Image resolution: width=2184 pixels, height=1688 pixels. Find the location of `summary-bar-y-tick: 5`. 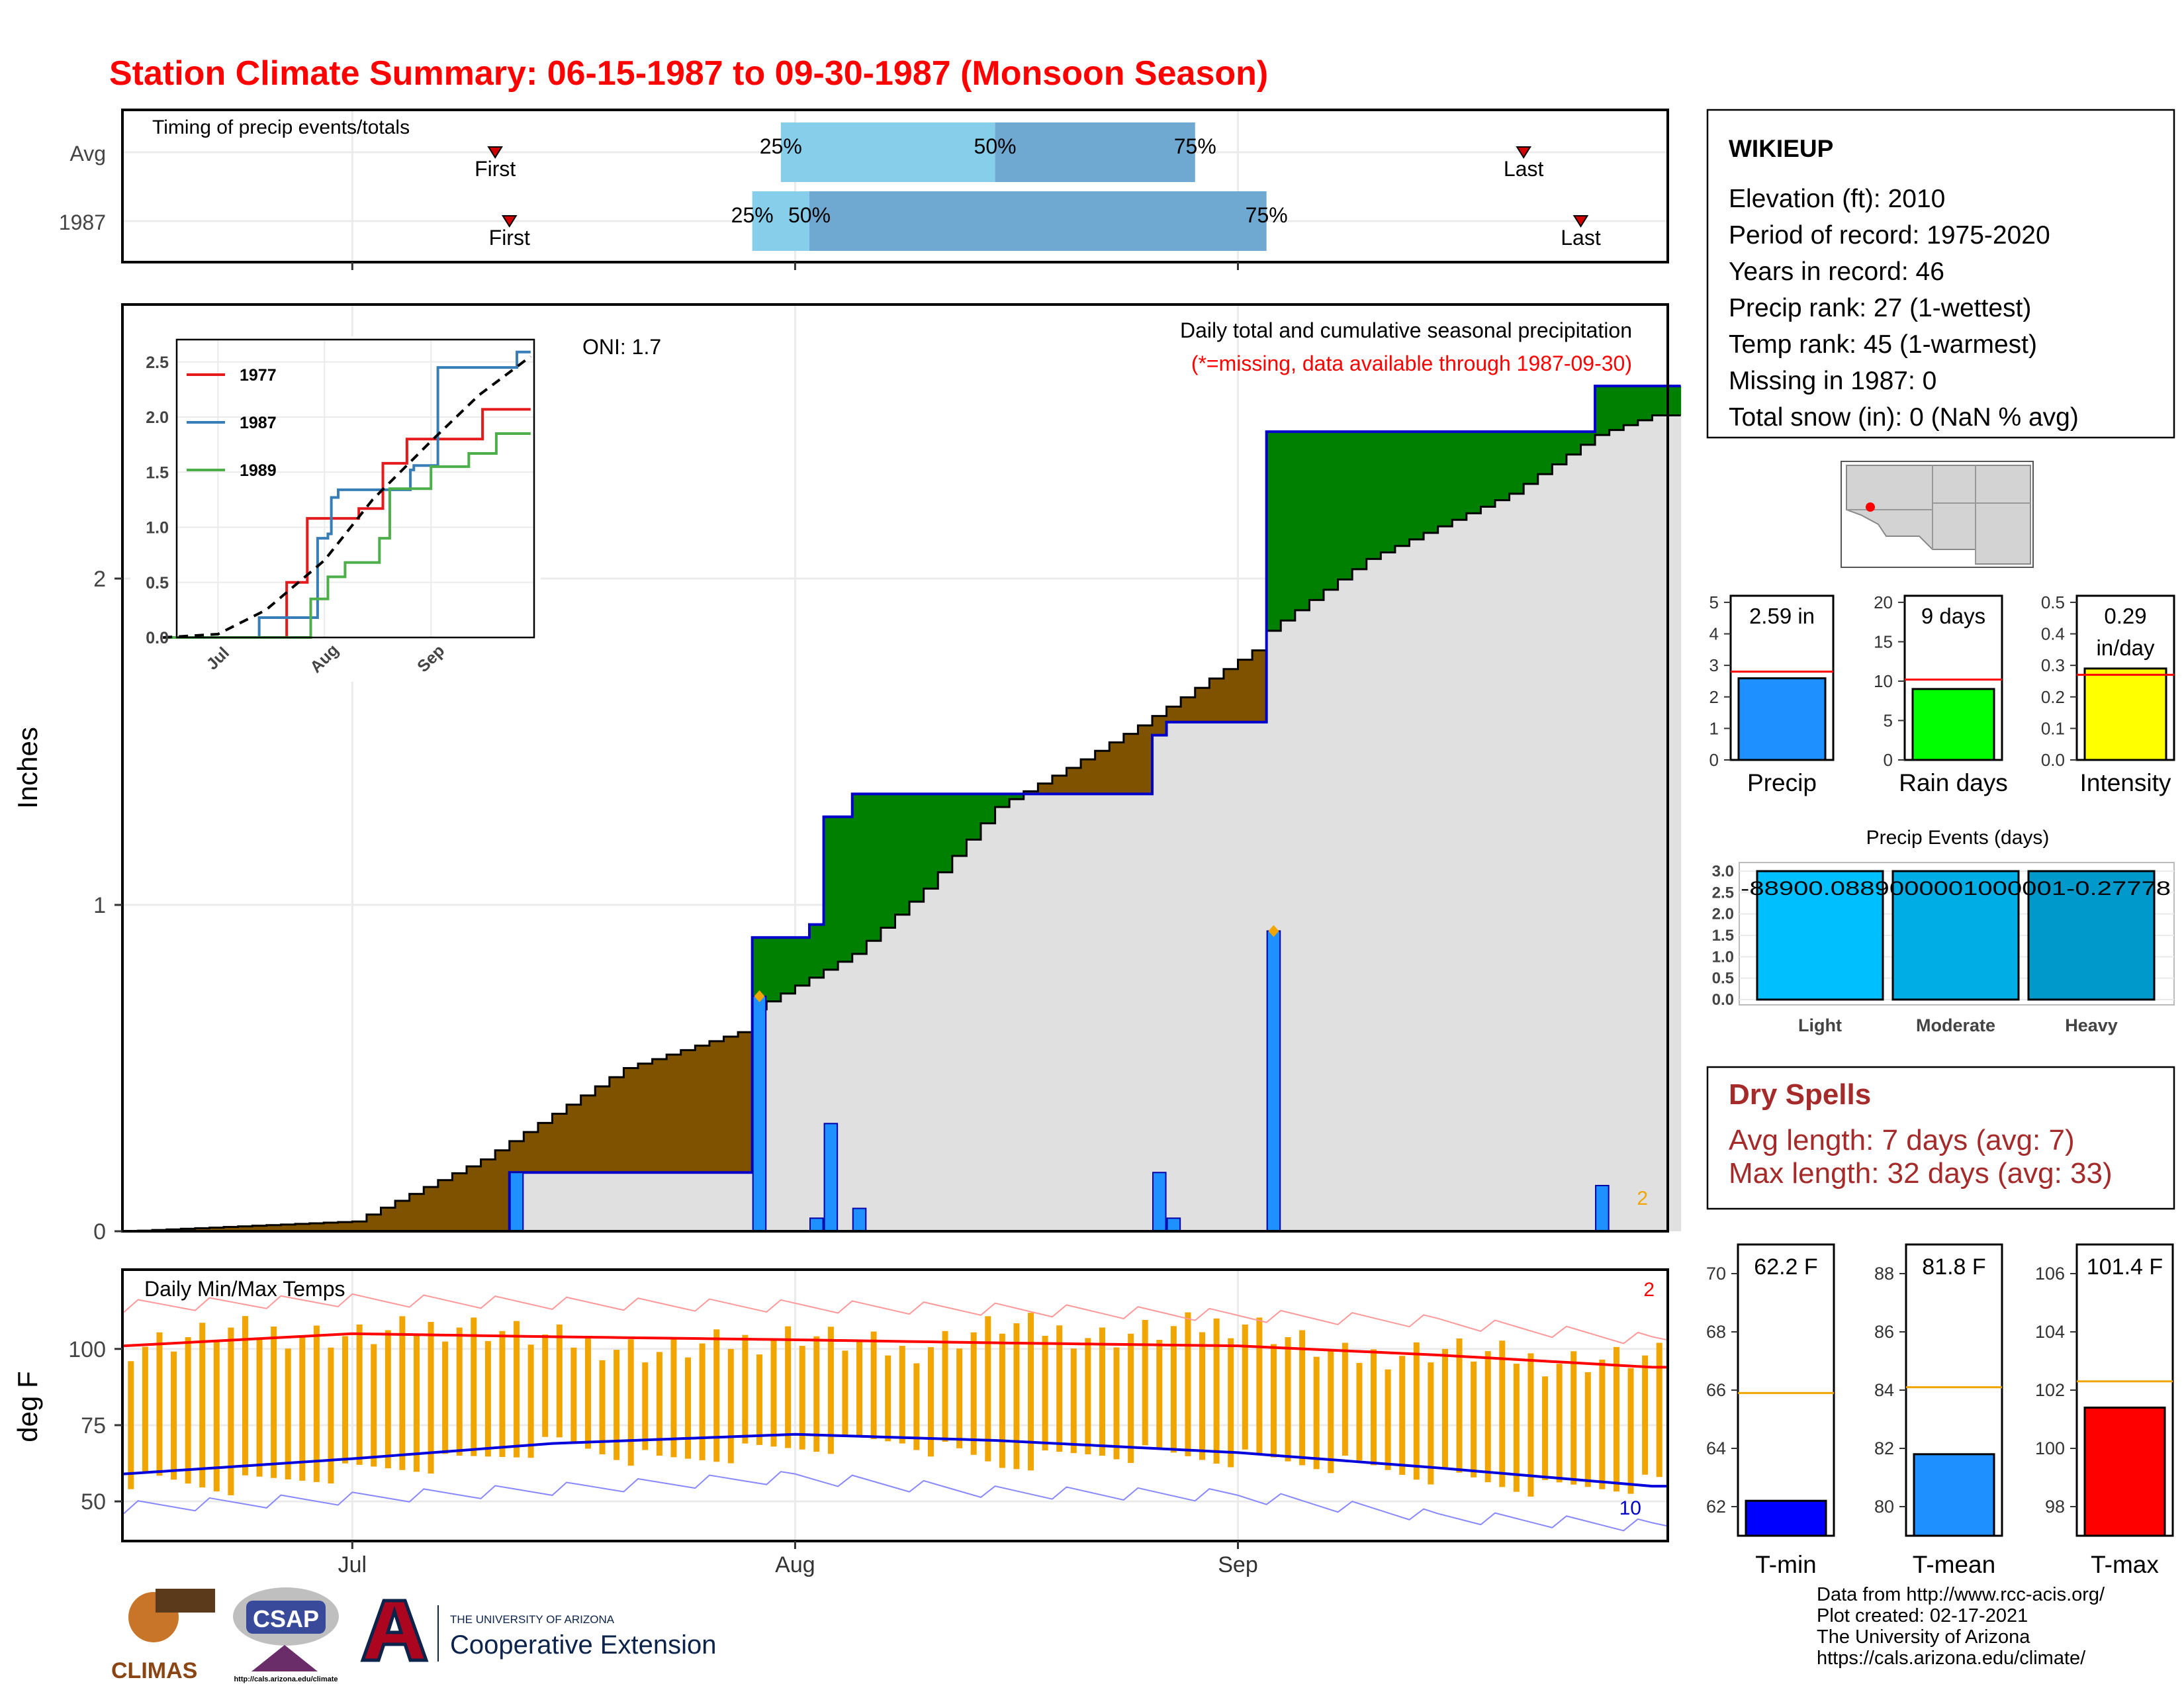

summary-bar-y-tick: 5 is located at coordinates (1888, 720).